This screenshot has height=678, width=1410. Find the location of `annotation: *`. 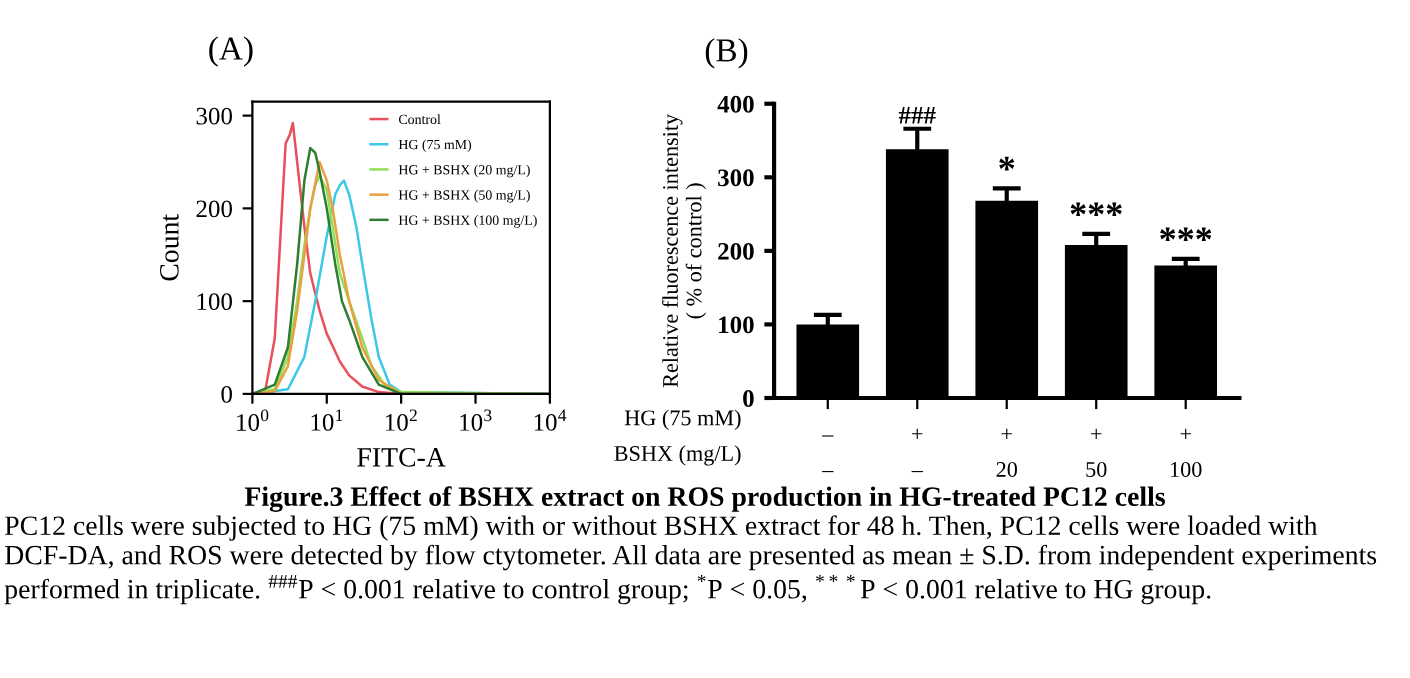

annotation: * is located at coordinates (1007, 163).